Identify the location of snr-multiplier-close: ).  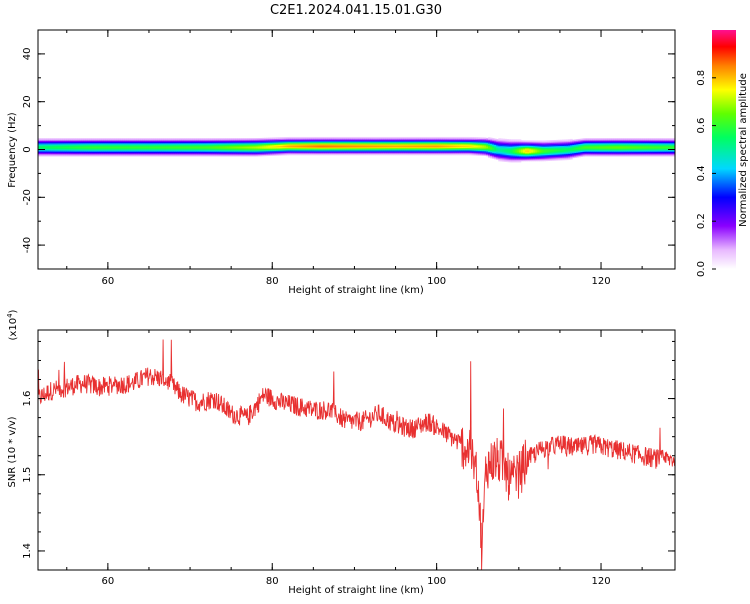
(13, 311).